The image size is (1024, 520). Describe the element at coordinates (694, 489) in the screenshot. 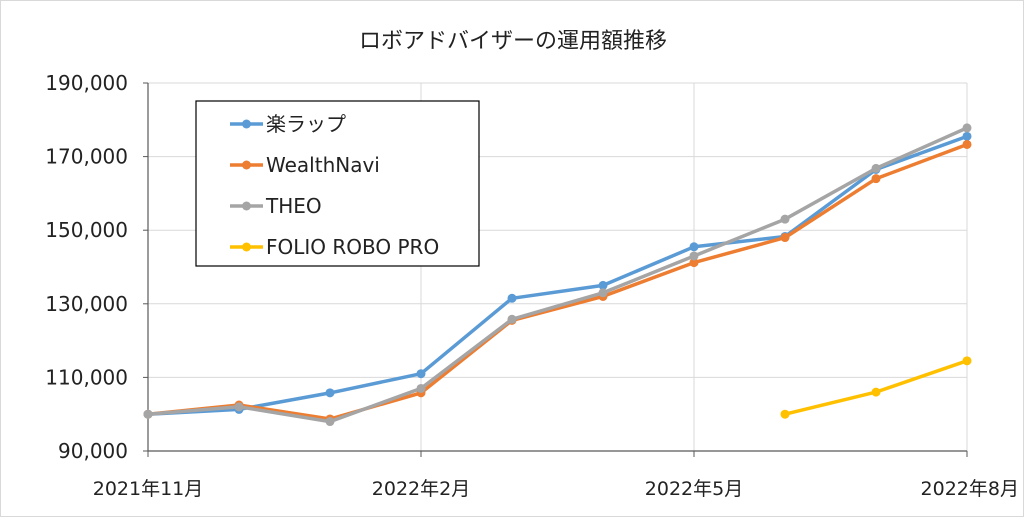

I see `x-tick-label: 2022年5月` at that location.